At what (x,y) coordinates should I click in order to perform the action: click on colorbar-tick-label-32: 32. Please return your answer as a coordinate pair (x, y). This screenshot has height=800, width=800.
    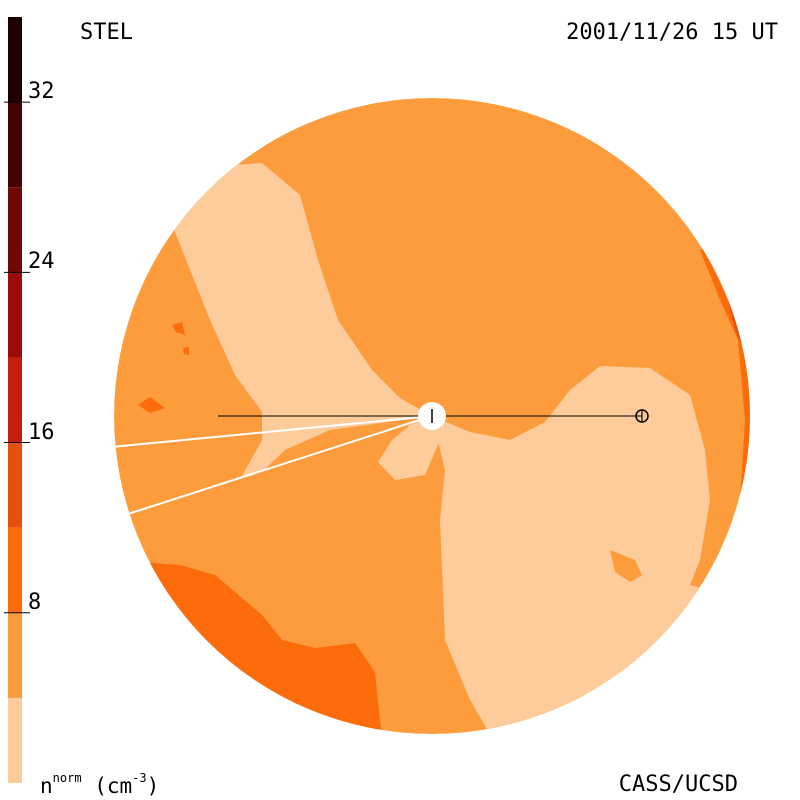
    Looking at the image, I should click on (41, 92).